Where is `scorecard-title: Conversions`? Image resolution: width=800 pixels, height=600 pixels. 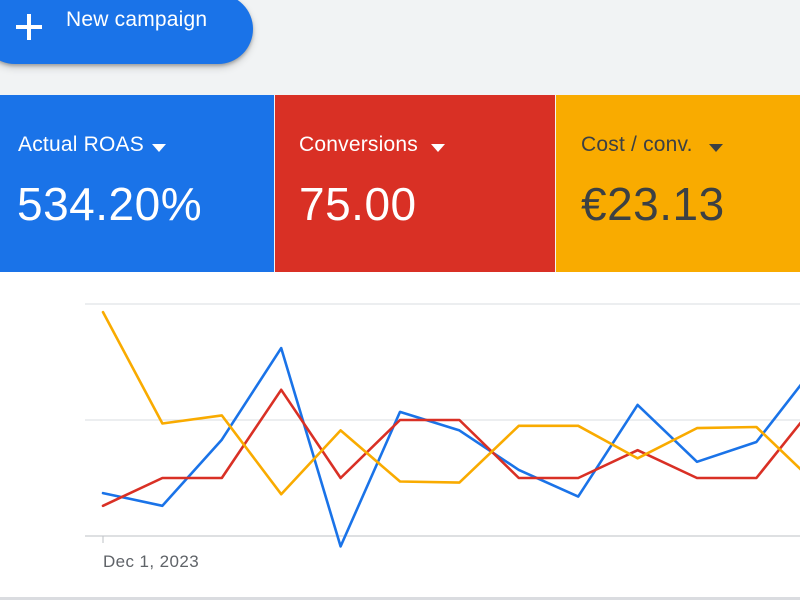
scorecard-title: Conversions is located at coordinates (358, 144).